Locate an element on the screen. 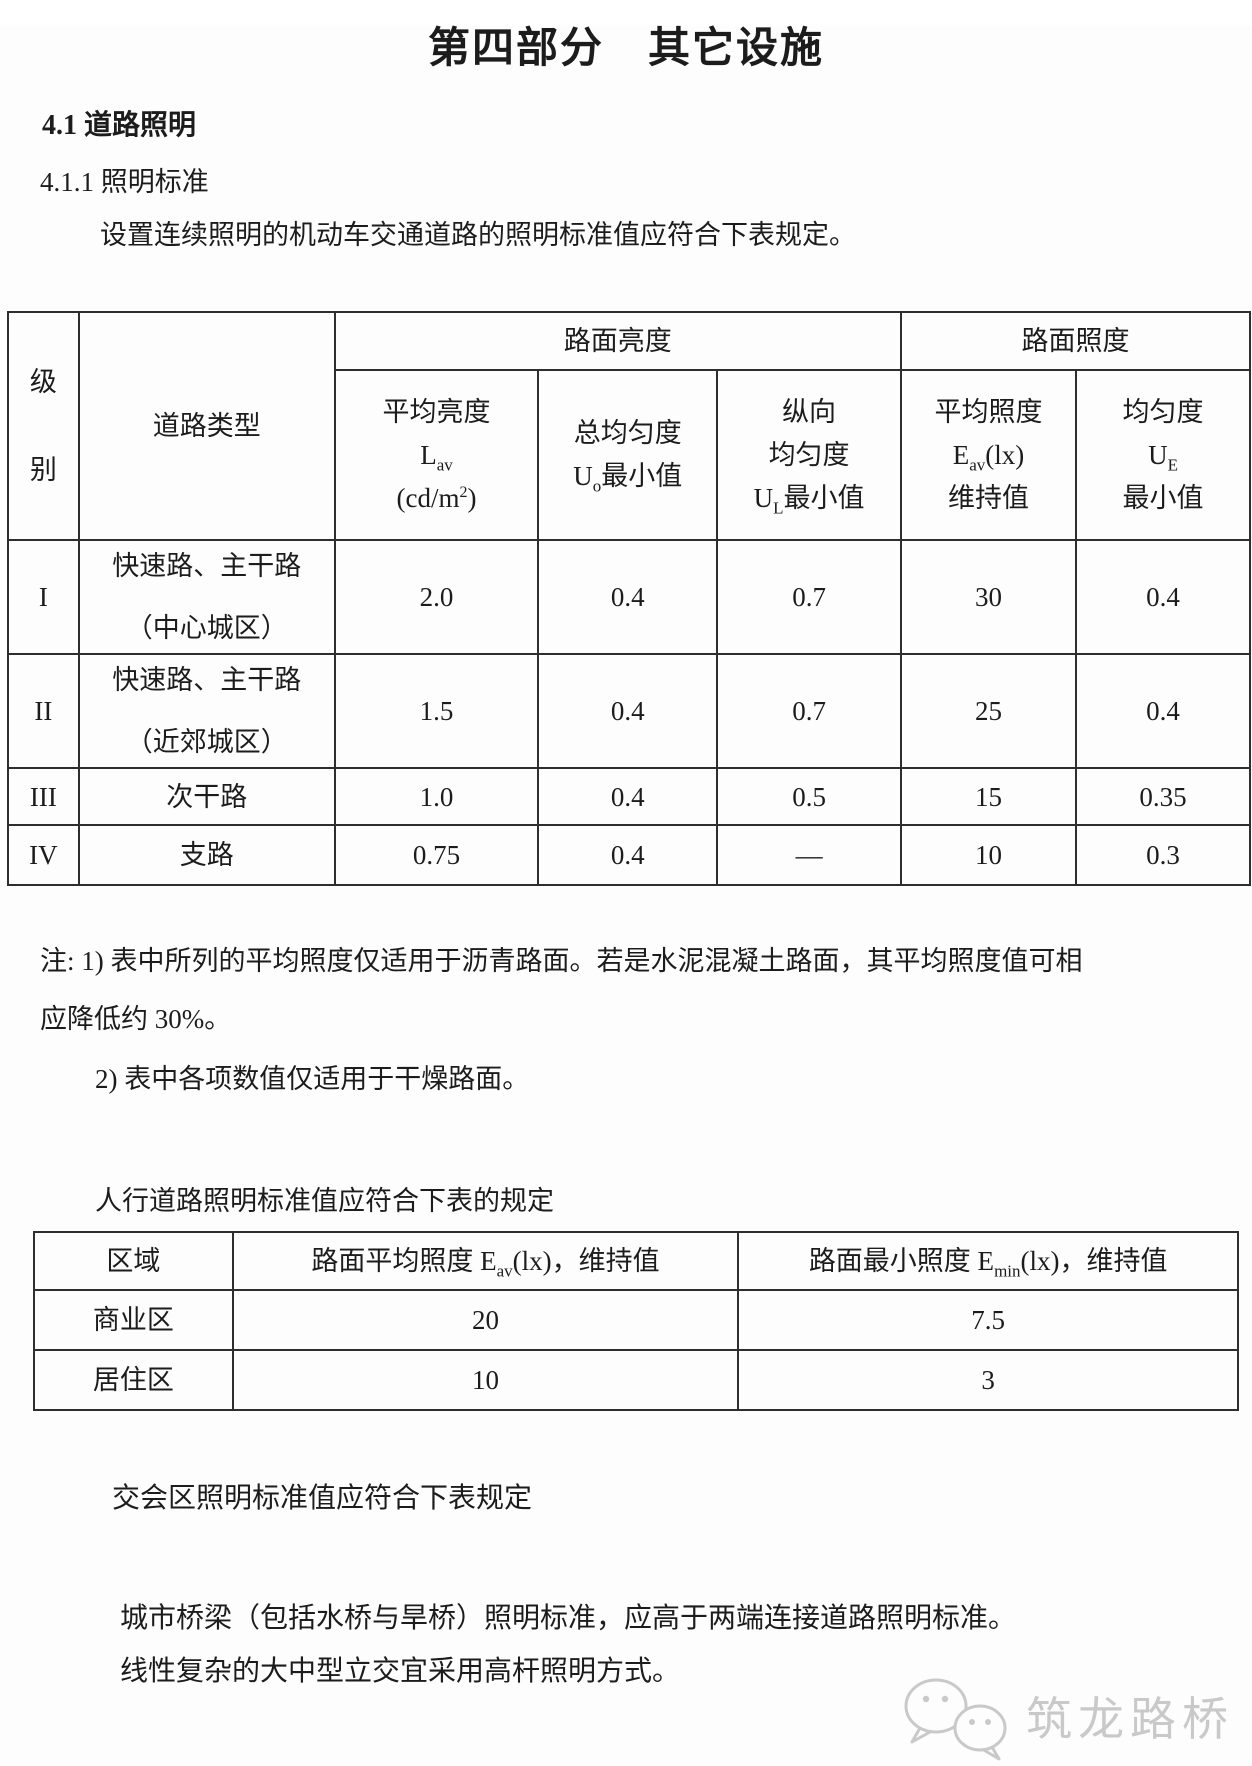 The width and height of the screenshot is (1252, 1766). watermark-text: 筑龙路桥 is located at coordinates (1130, 1719).